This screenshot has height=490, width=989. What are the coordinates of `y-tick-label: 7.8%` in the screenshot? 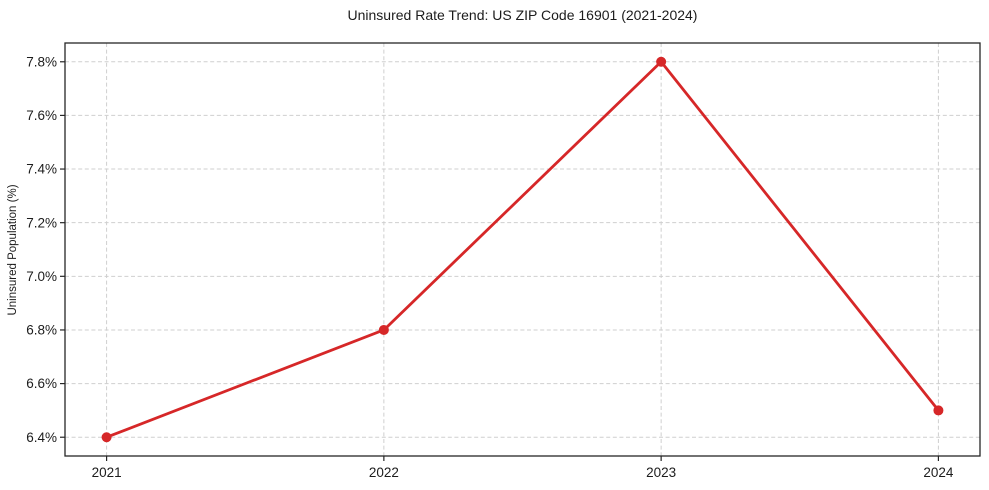 It's located at (41, 61).